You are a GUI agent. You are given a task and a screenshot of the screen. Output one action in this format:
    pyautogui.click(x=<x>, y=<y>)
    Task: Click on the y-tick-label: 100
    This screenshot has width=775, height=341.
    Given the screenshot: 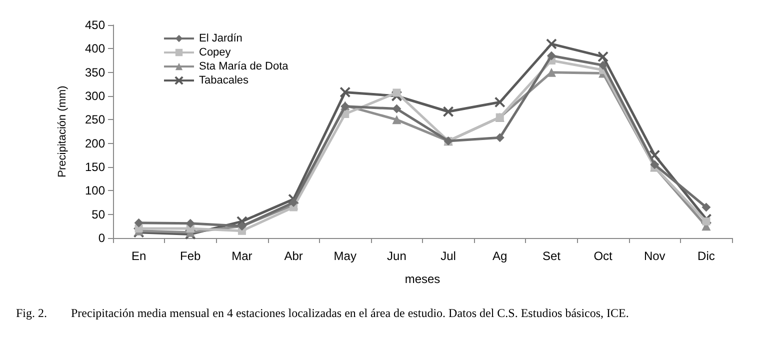 What is the action you would take?
    pyautogui.click(x=95, y=191)
    